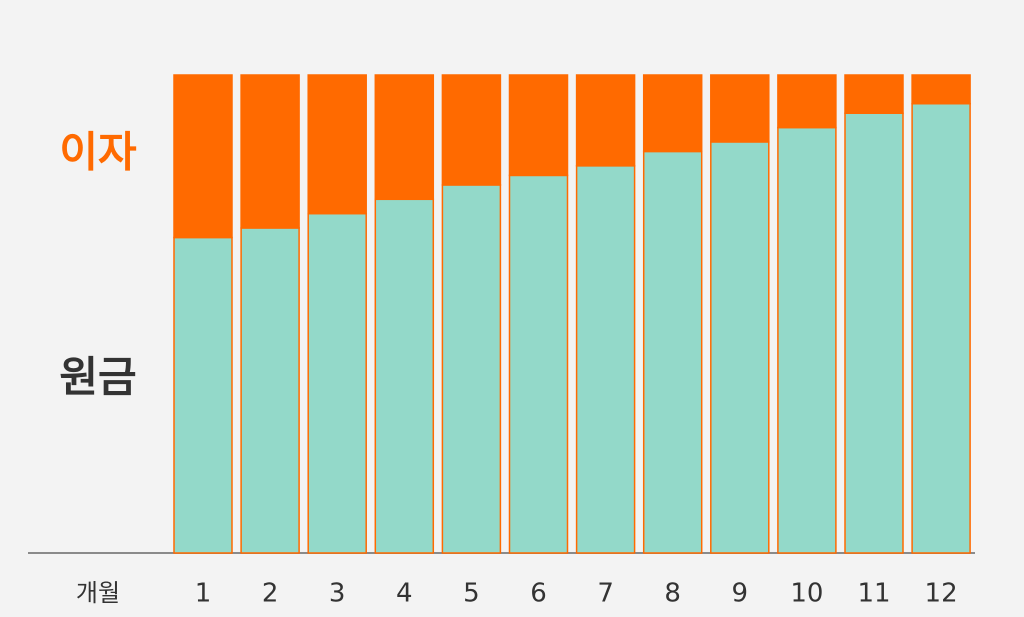  I want to click on x-tick-label: 6, so click(538, 594).